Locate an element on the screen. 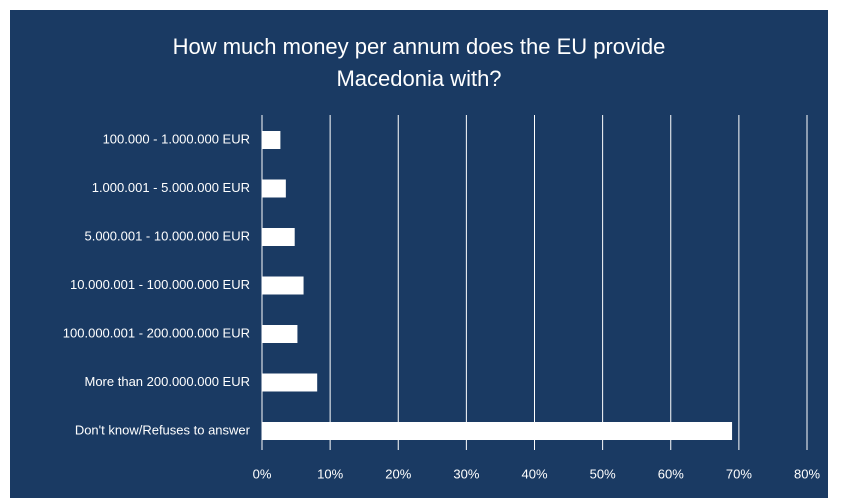  x-tick-label-60: 60% is located at coordinates (671, 473).